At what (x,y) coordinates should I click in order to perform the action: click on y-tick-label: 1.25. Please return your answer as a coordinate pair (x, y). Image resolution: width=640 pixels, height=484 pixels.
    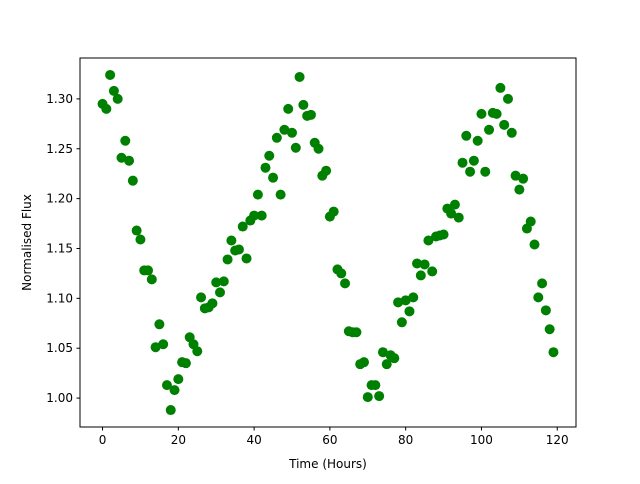
    Looking at the image, I should click on (59, 149).